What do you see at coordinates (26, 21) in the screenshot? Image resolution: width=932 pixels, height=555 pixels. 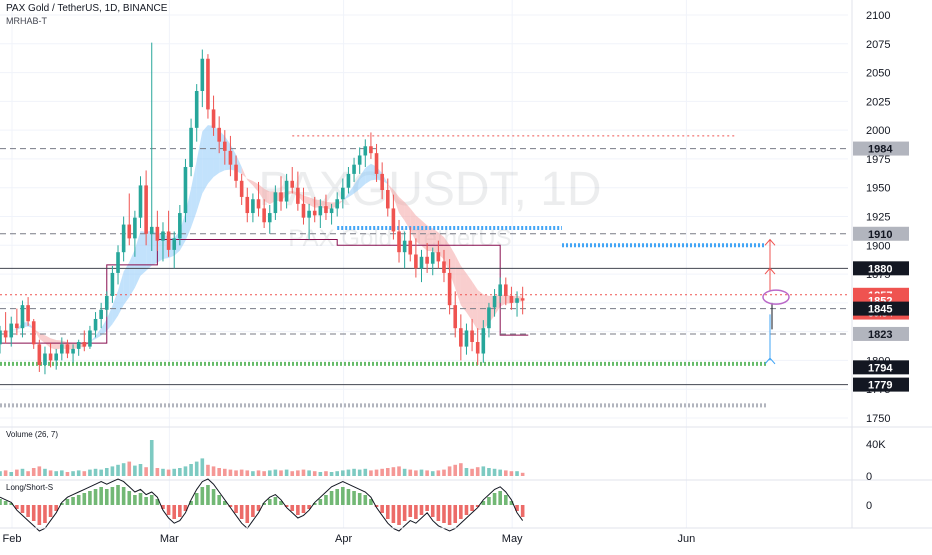 I see `indicator-name: MRHAB-T` at bounding box center [26, 21].